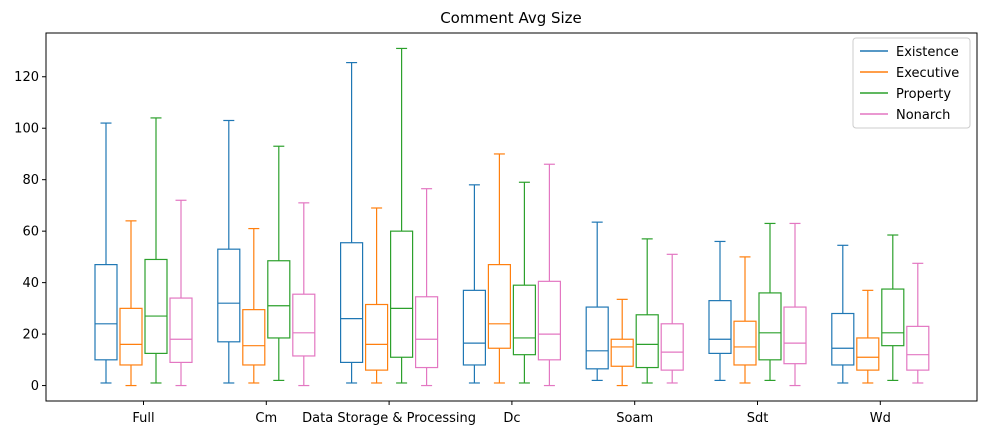  I want to click on legend-label: Executive, so click(927, 73).